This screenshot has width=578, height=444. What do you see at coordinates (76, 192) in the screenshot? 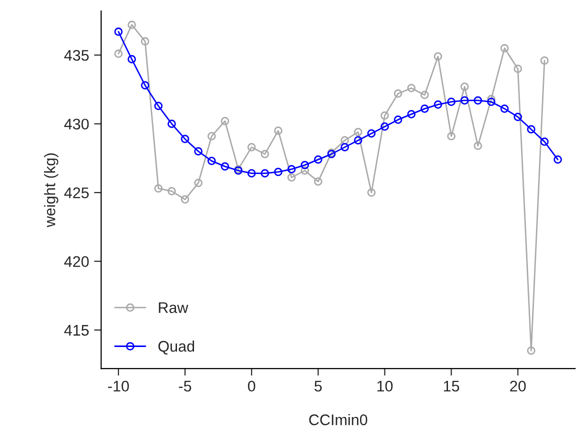
I see `y-tick-label: 425` at bounding box center [76, 192].